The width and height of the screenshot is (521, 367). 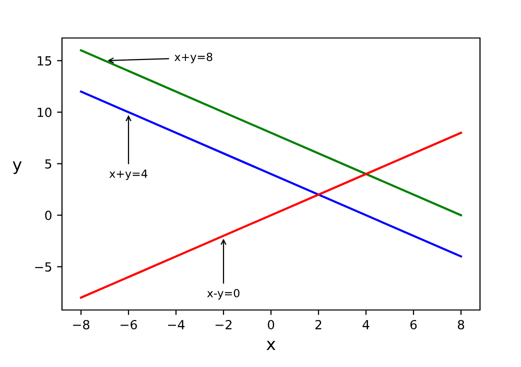 I want to click on x-tick-label: 0, so click(x=271, y=325).